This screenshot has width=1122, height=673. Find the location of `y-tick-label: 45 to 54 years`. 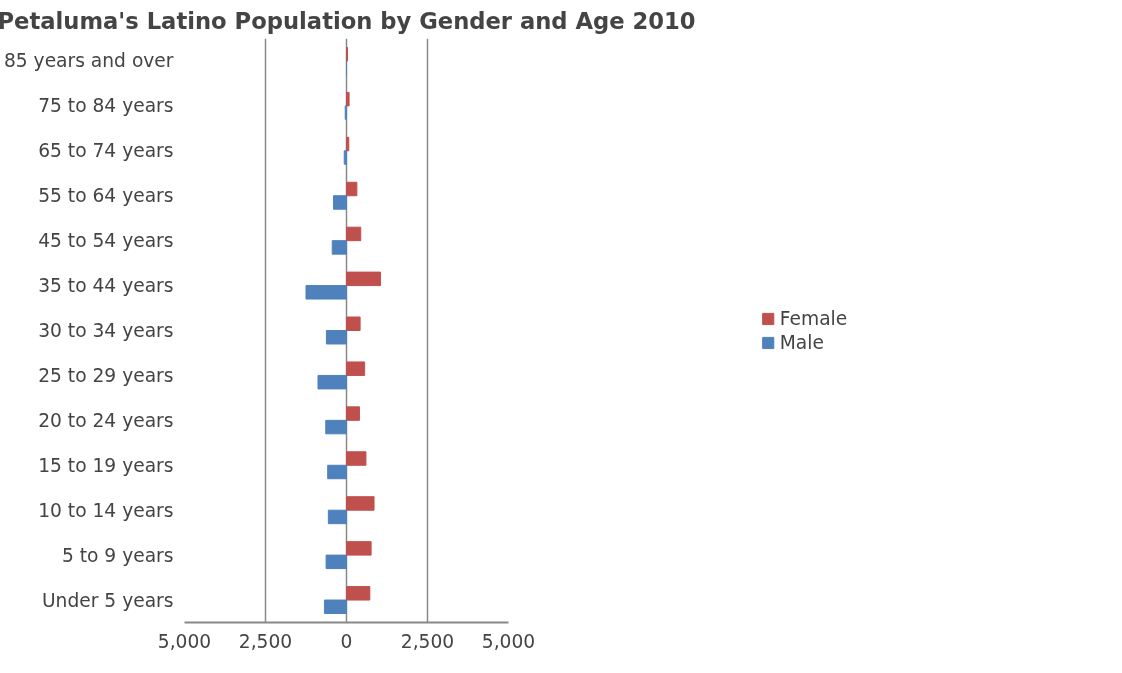

y-tick-label: 45 to 54 years is located at coordinates (106, 241).